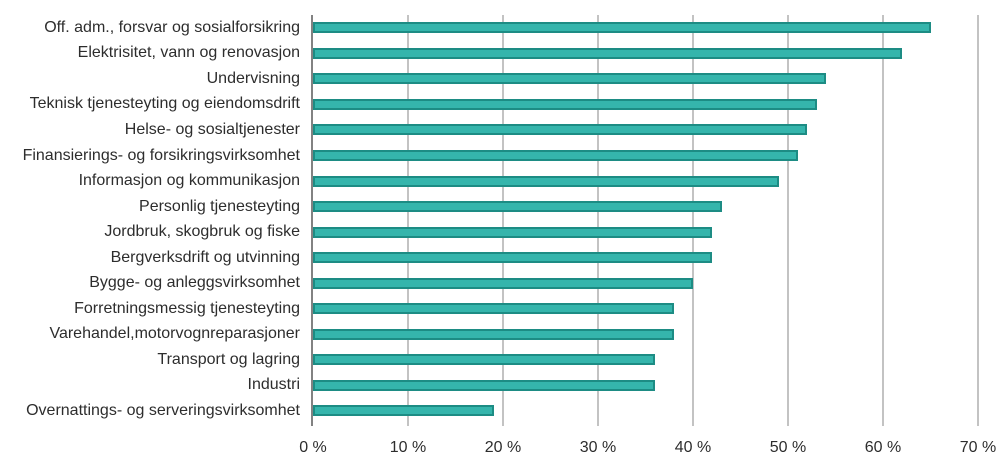 The width and height of the screenshot is (1000, 472). I want to click on category-label: Bergverksdrift og utvinning, so click(205, 257).